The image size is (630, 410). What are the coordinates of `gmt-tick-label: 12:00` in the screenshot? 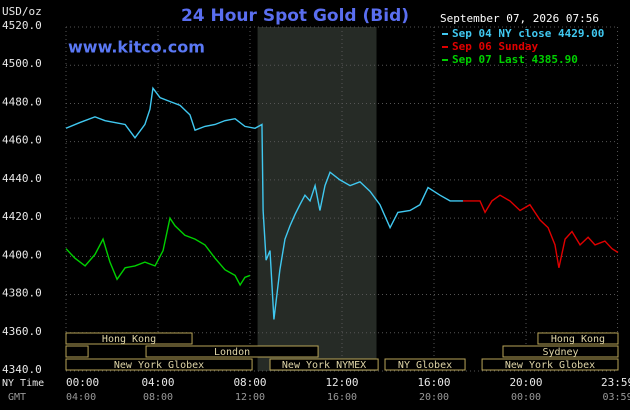 It's located at (250, 397).